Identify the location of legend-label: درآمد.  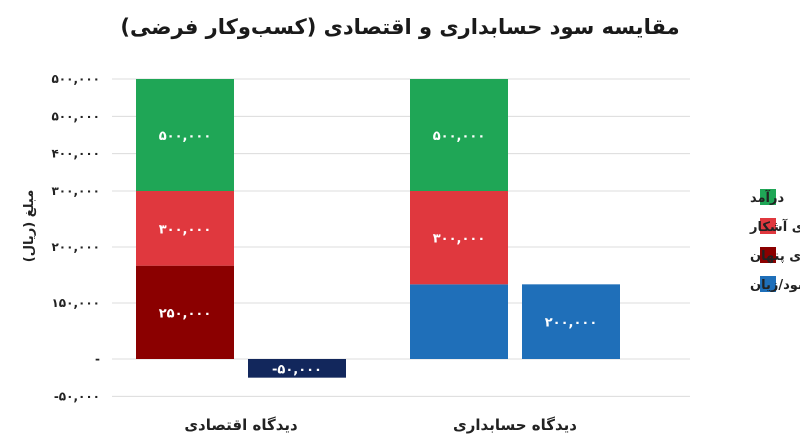
(767, 197).